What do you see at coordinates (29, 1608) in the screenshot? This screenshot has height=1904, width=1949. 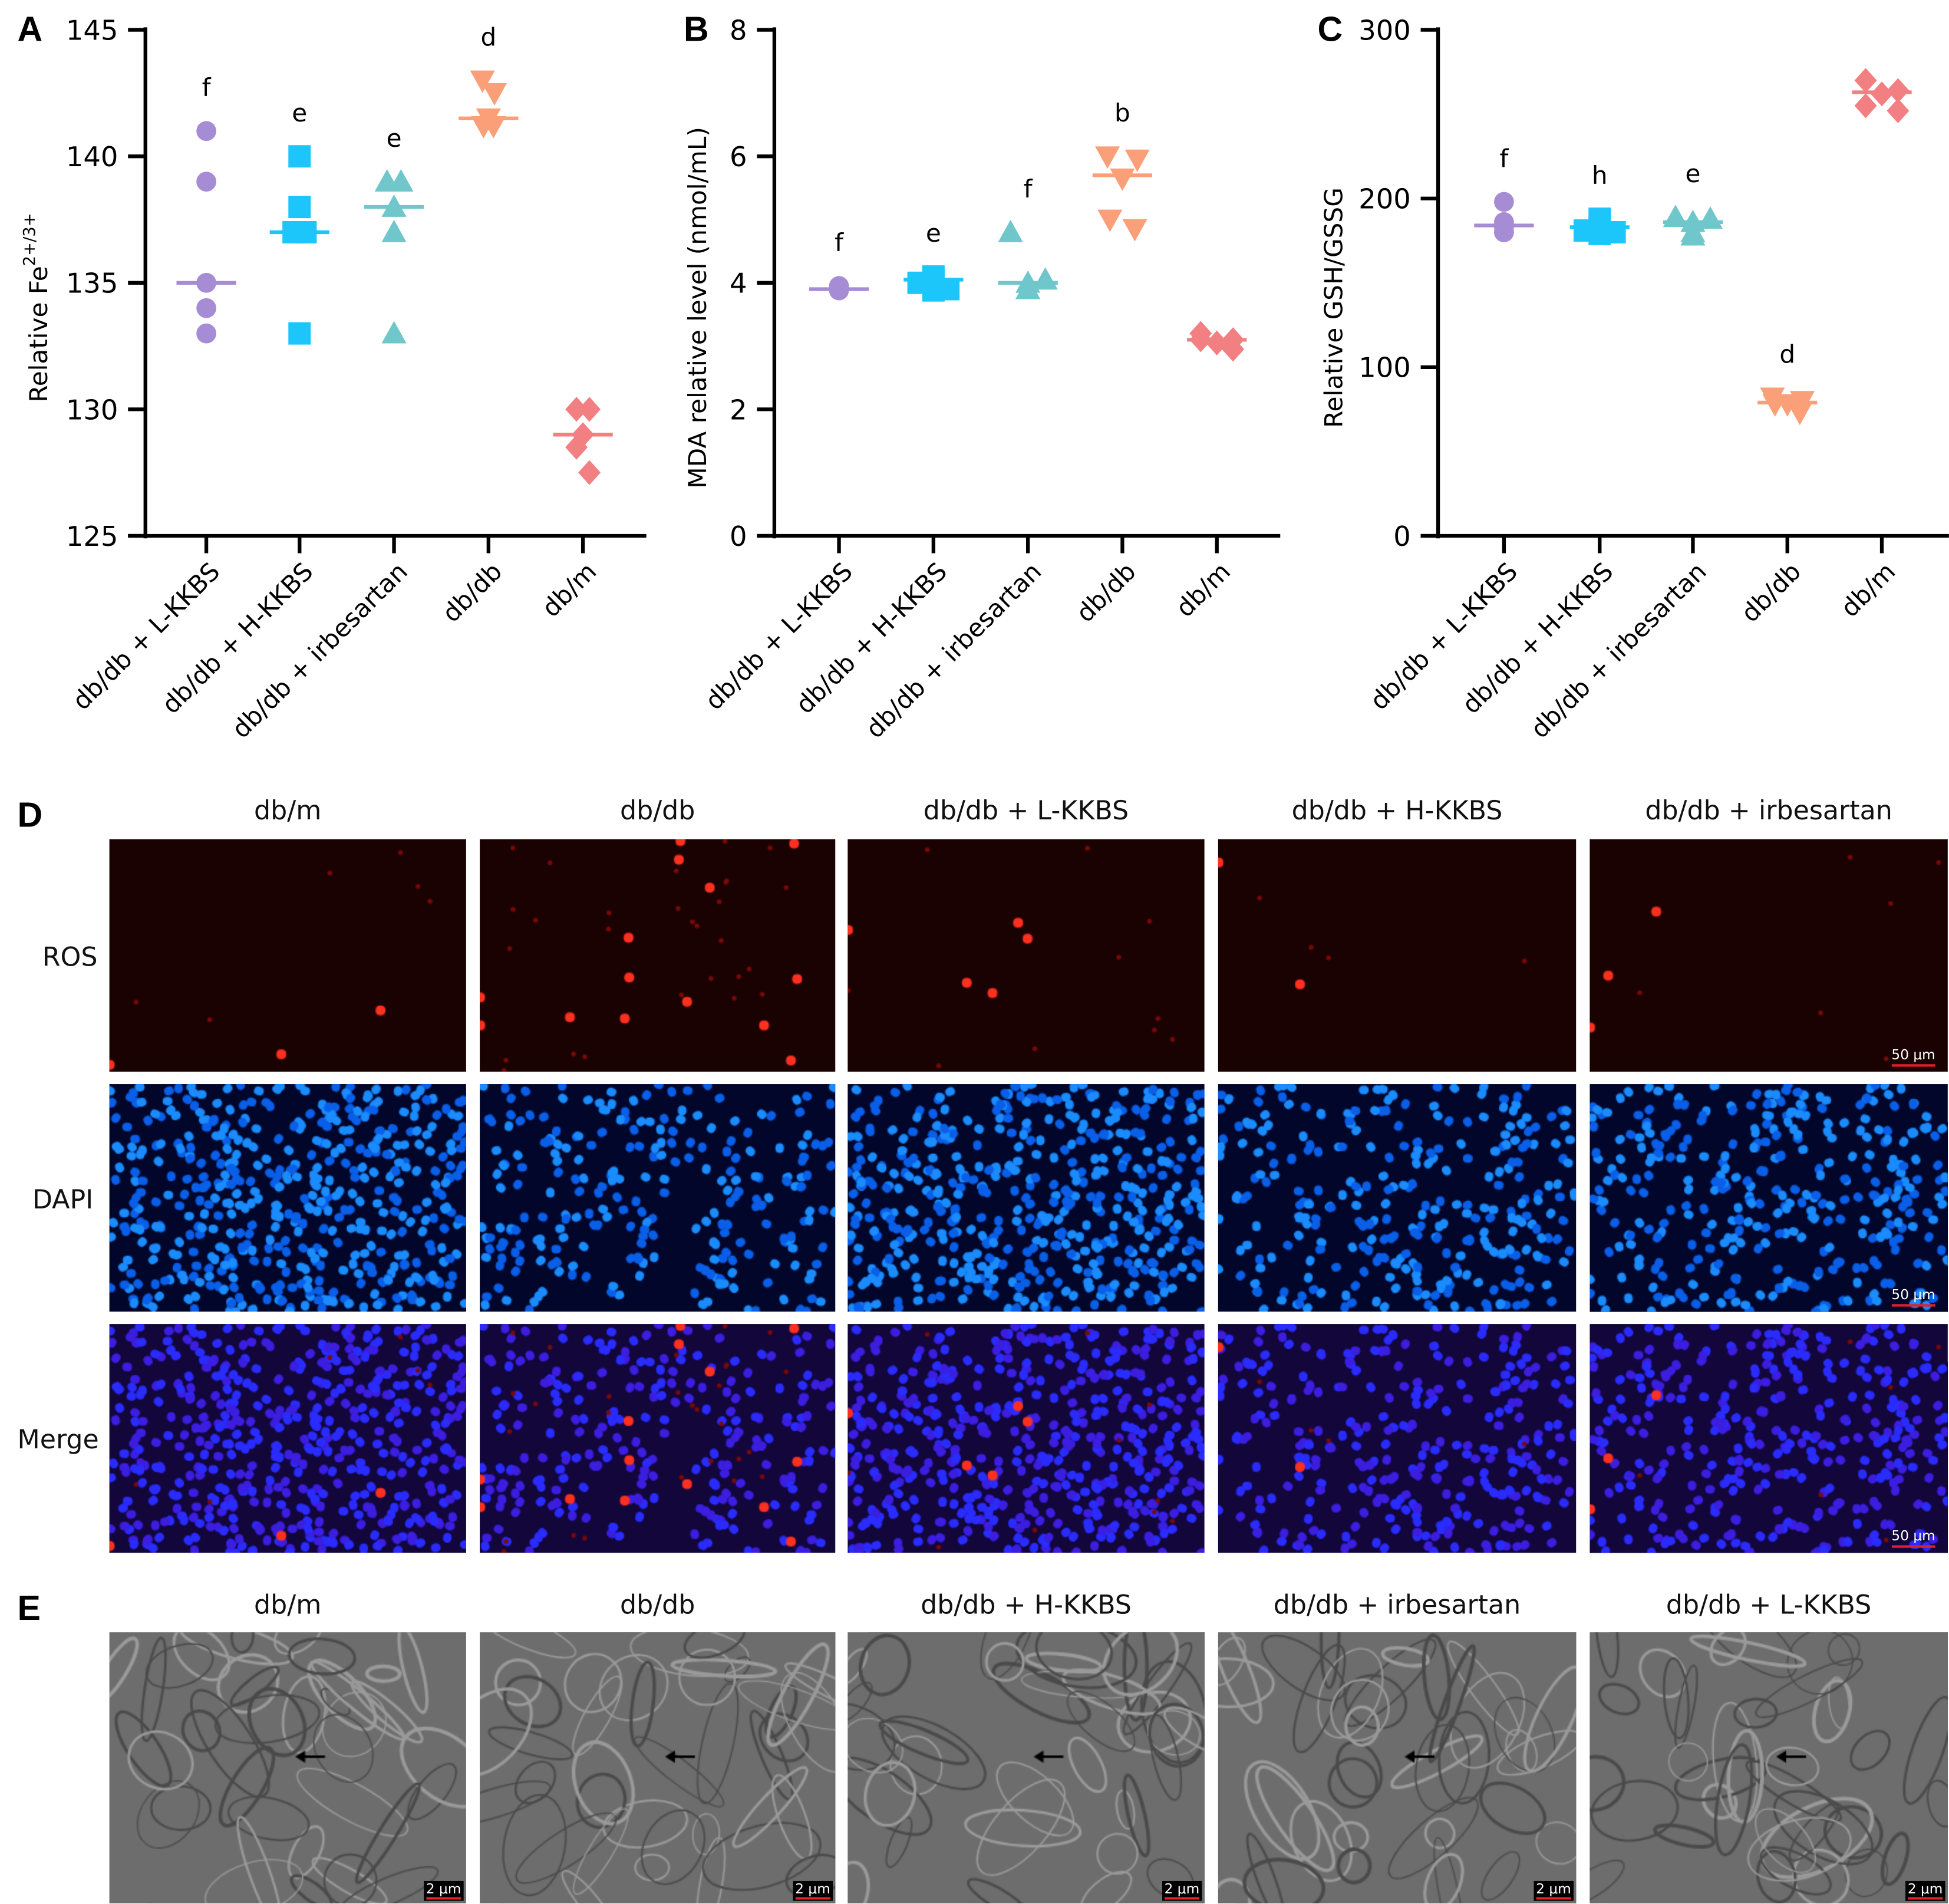 I see `panel-label-e: E` at bounding box center [29, 1608].